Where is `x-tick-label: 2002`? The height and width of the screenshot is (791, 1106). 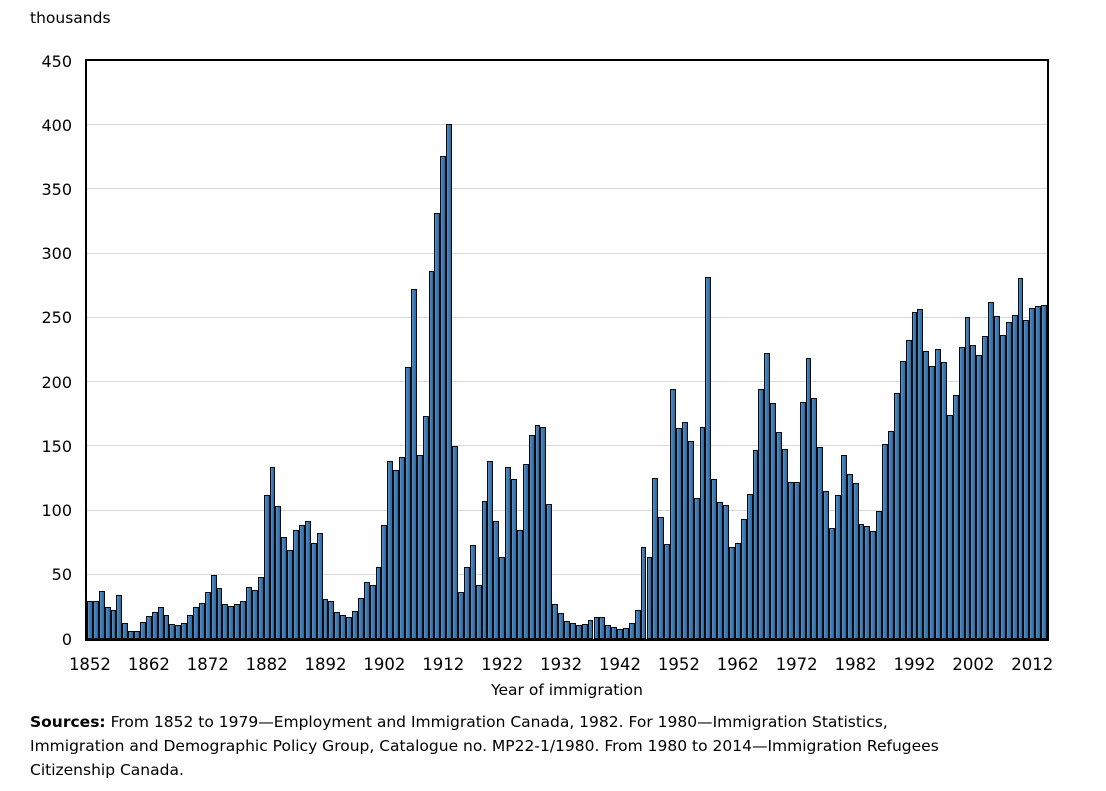 x-tick-label: 2002 is located at coordinates (973, 664).